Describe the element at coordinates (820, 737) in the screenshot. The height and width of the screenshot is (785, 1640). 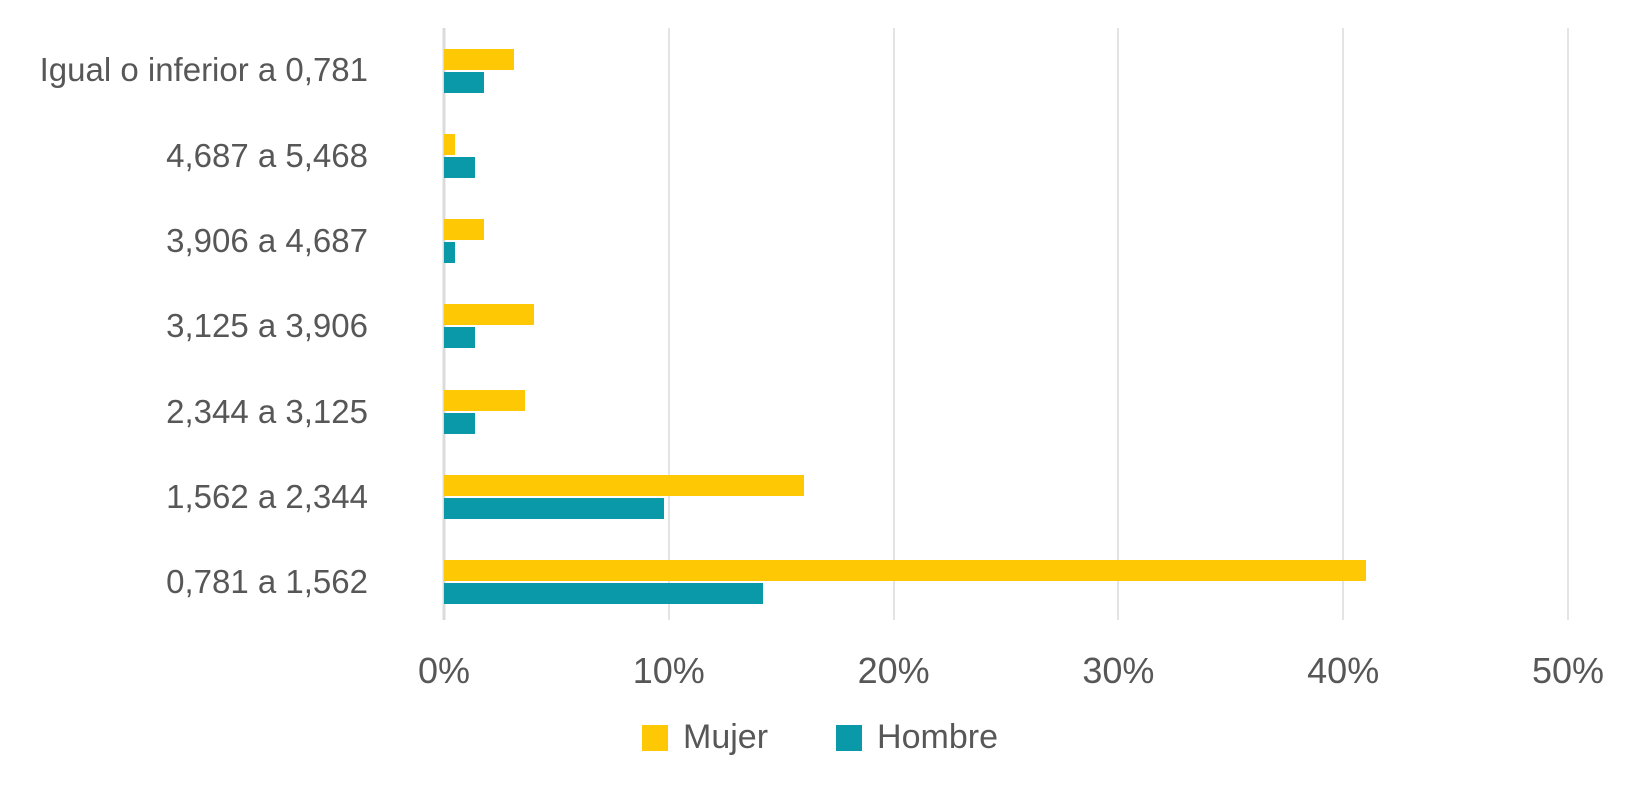
I see `legend: Mujer Hombre` at that location.